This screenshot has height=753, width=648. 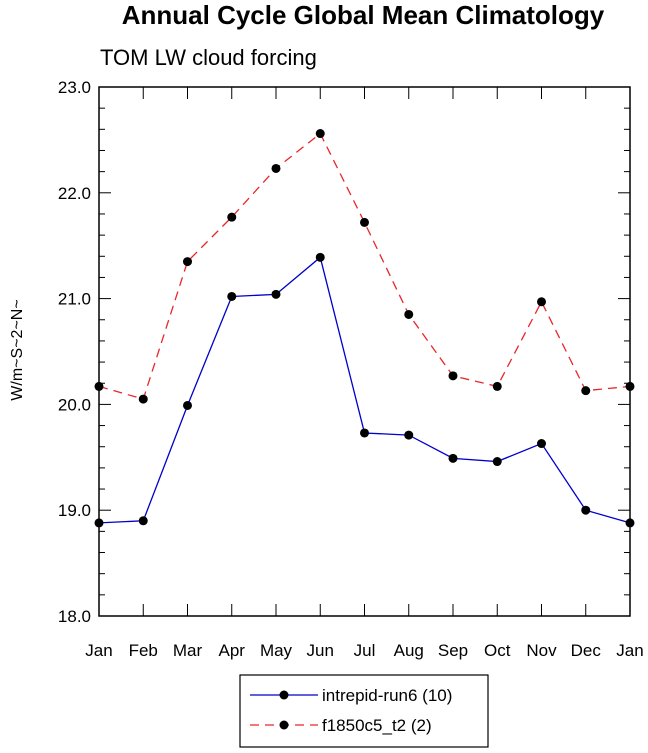 What do you see at coordinates (143, 650) in the screenshot?
I see `x-tick-label: Feb` at bounding box center [143, 650].